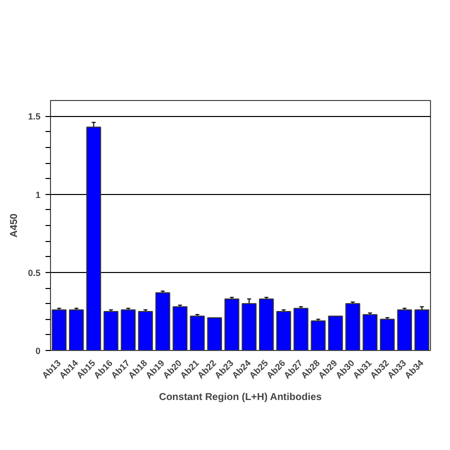  I want to click on y-tick-label: 1.5, so click(34, 117).